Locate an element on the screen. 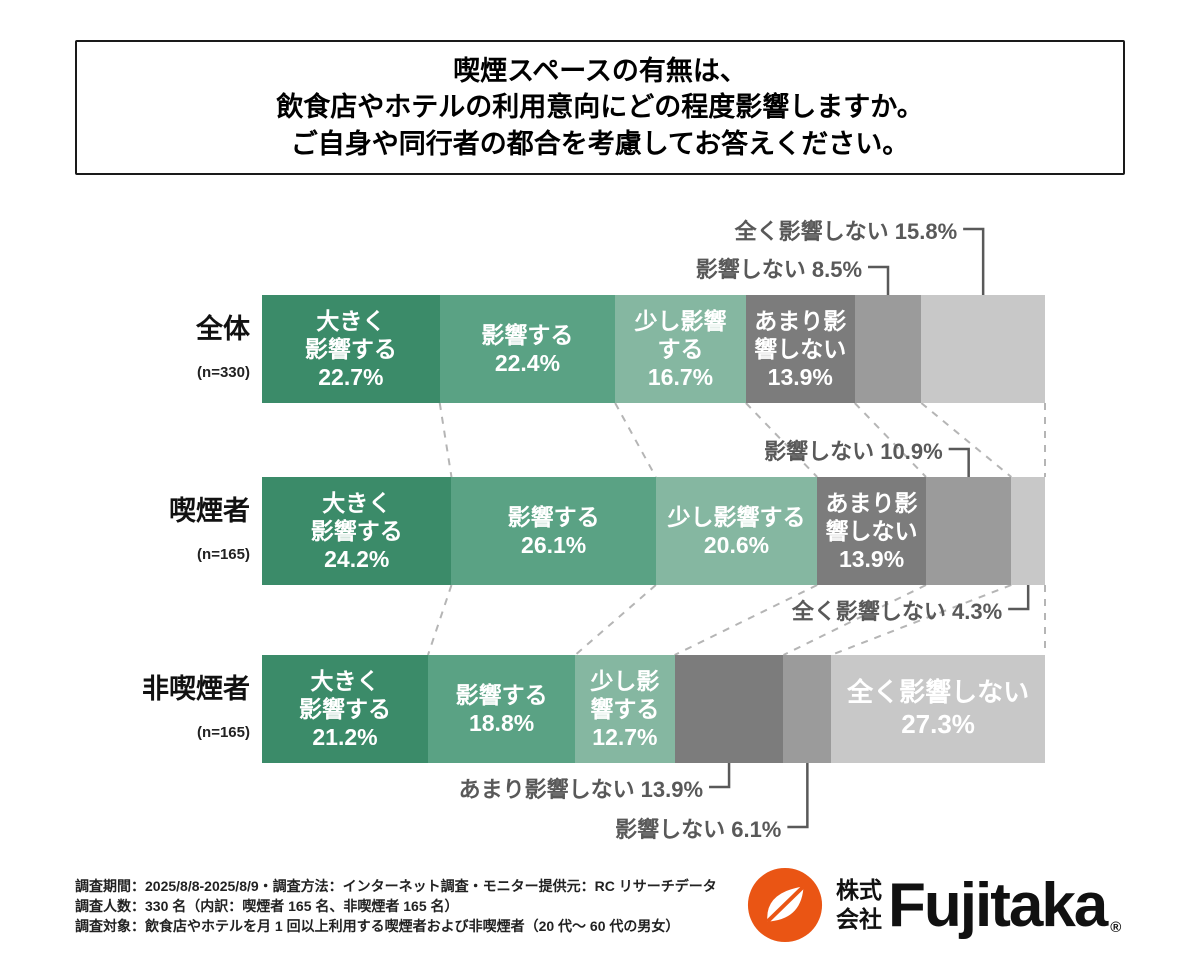 The height and width of the screenshot is (963, 1200). category-label: 全体 (n=330) is located at coordinates (223, 344).